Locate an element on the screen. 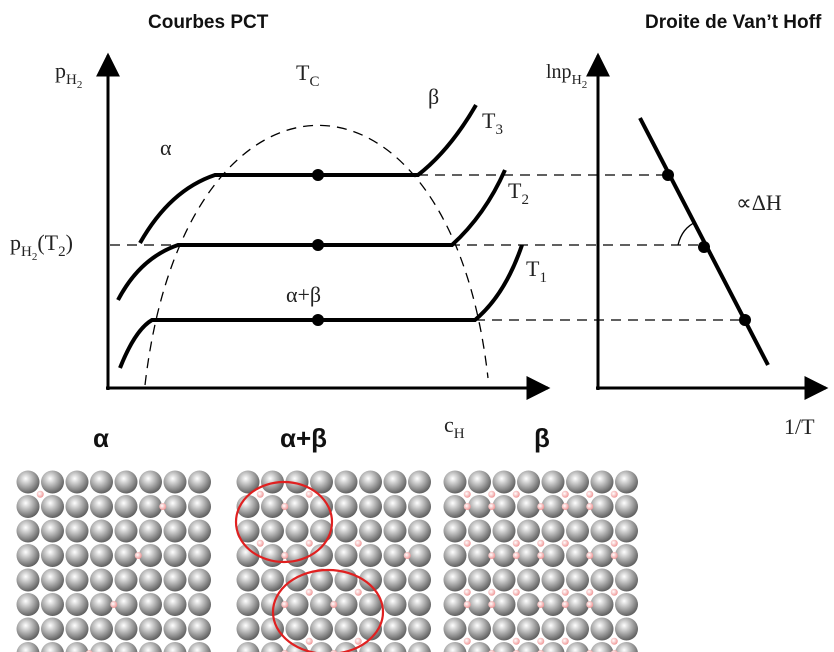  phase-label: α+β is located at coordinates (303, 438).